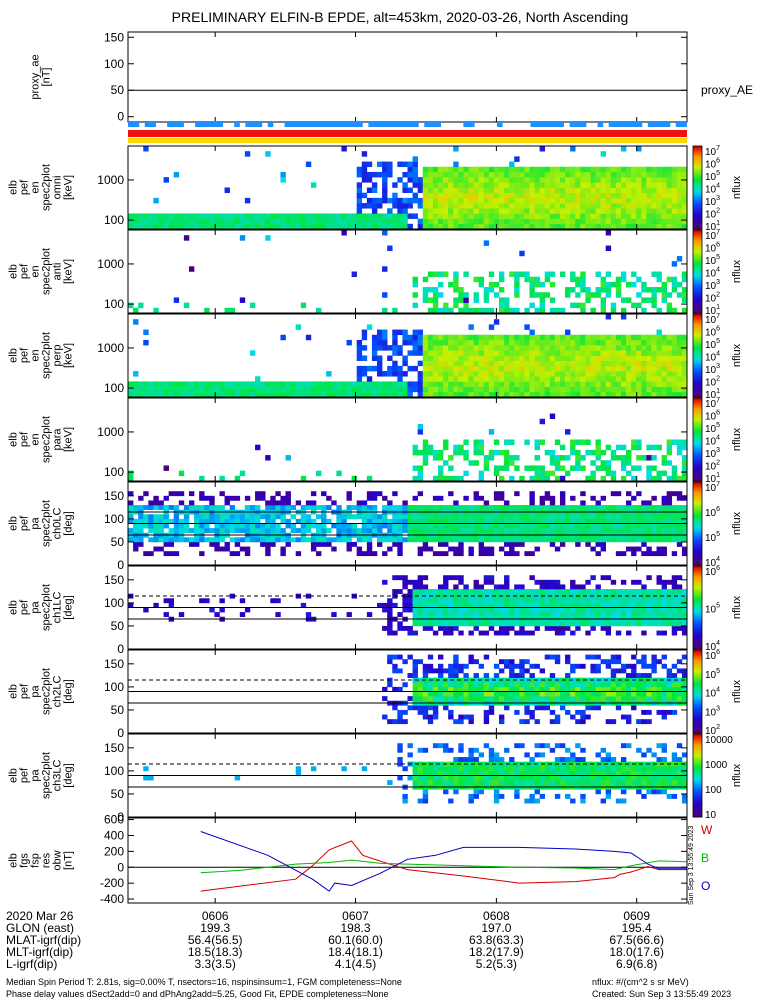 The width and height of the screenshot is (775, 1005). What do you see at coordinates (712, 441) in the screenshot?
I see `colorbar-tick-label: 10⁴` at bounding box center [712, 441].